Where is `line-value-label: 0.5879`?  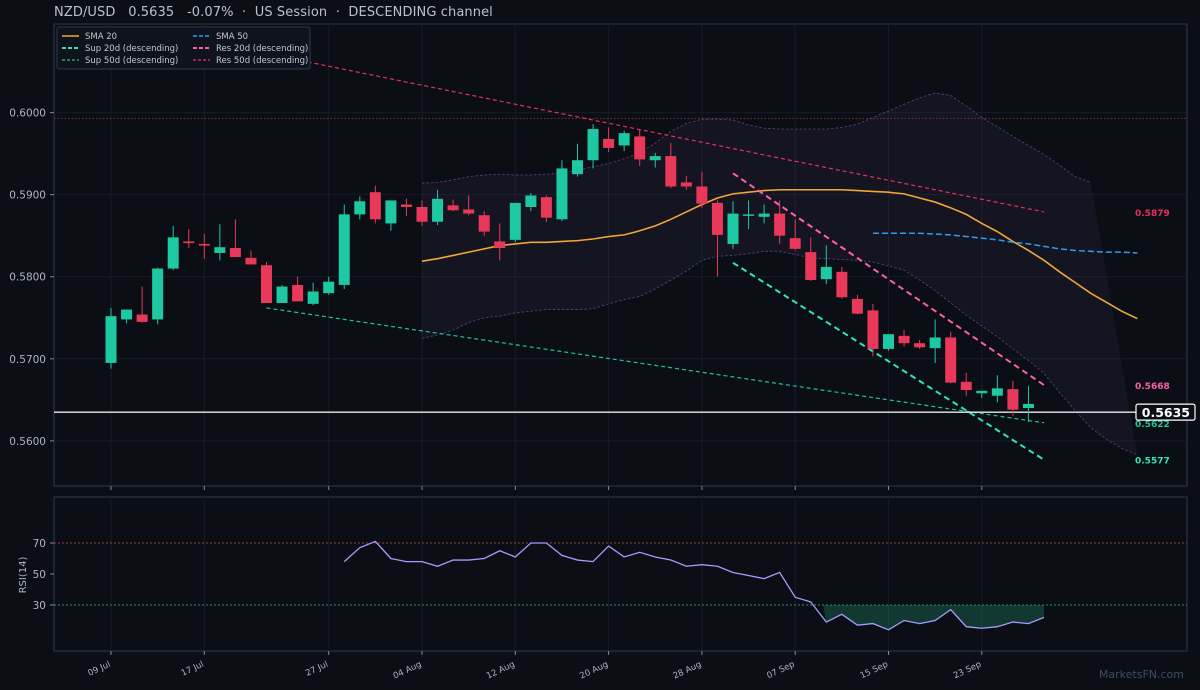
line-value-label: 0.5879 is located at coordinates (1152, 214).